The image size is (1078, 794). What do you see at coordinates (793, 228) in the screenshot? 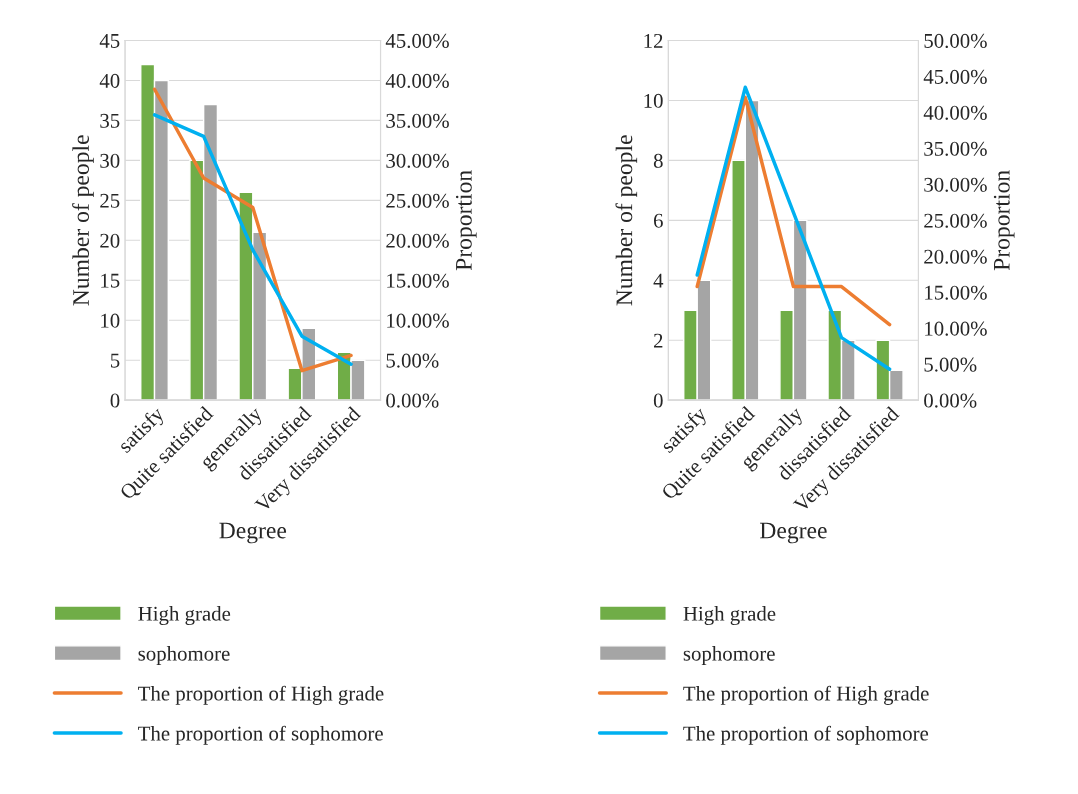
I see `line-series` at bounding box center [793, 228].